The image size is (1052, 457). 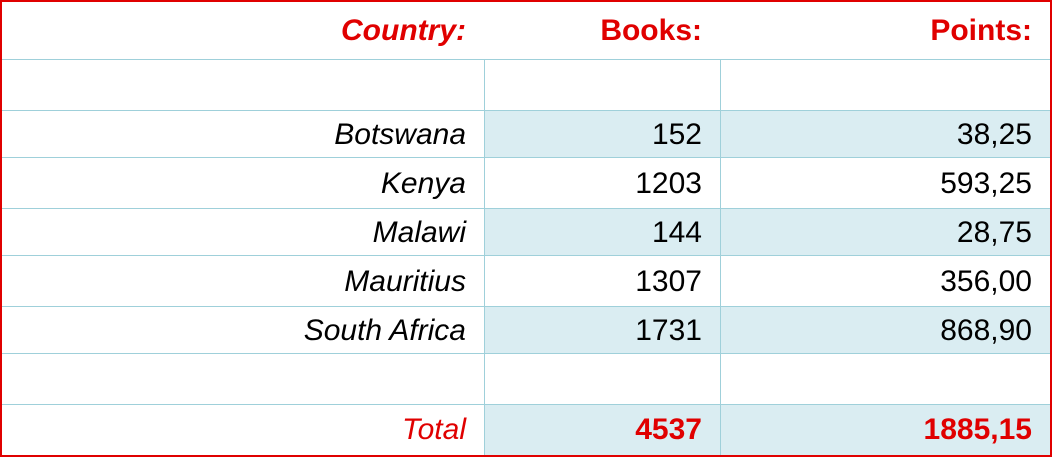 What do you see at coordinates (885, 430) in the screenshot?
I see `total-cell: 1885,15` at bounding box center [885, 430].